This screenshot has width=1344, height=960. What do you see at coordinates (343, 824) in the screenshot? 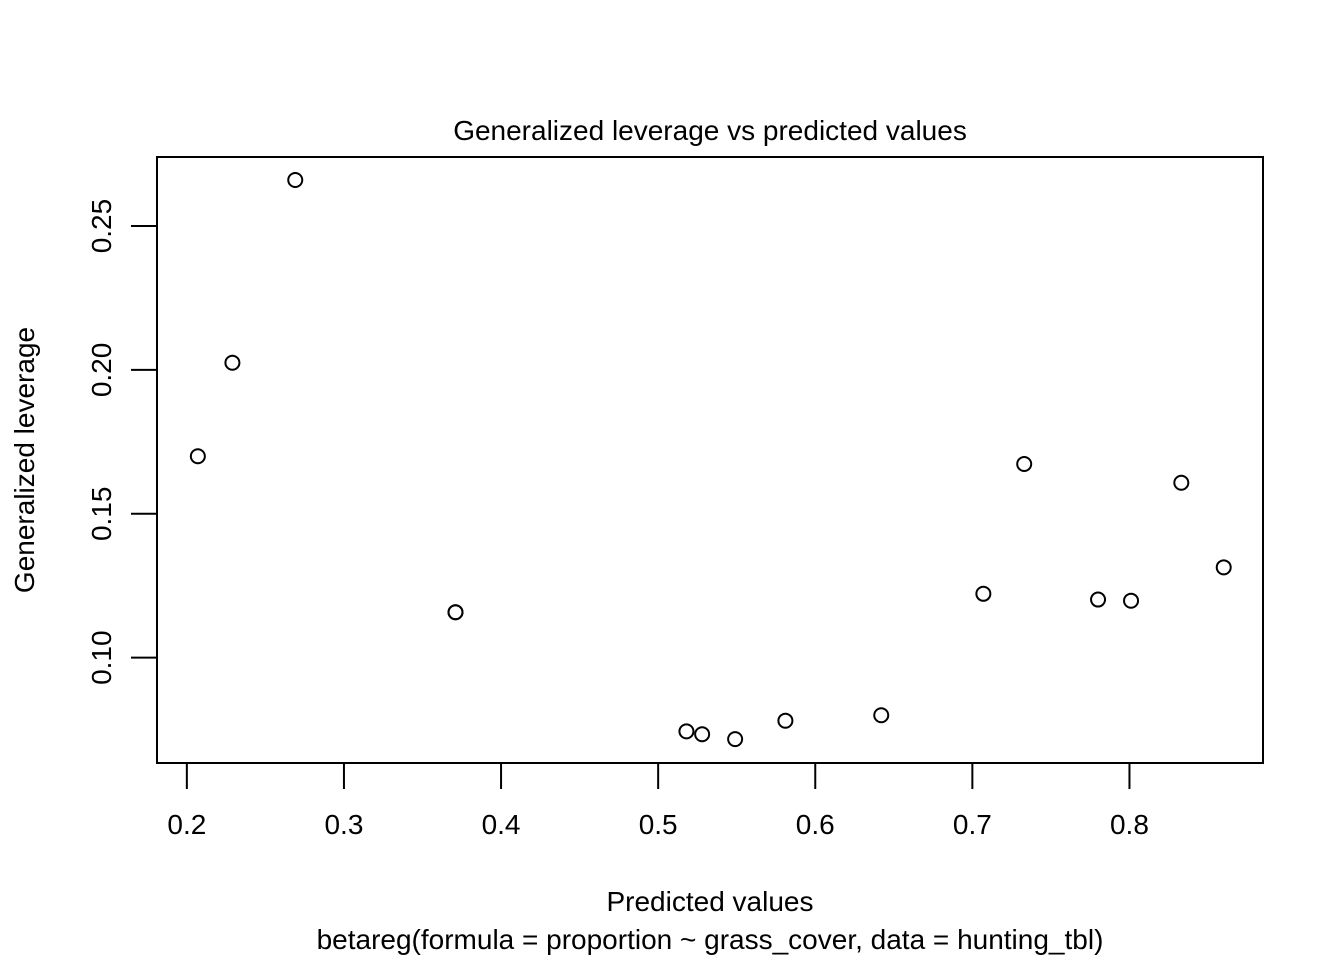
I see `x-tick-label: 0.3` at bounding box center [343, 824].